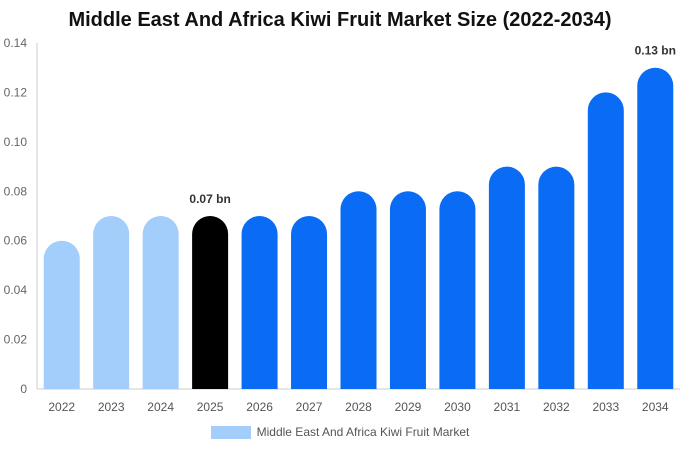 This screenshot has height=450, width=680. What do you see at coordinates (408, 407) in the screenshot?
I see `x-tick-label: 2029` at bounding box center [408, 407].